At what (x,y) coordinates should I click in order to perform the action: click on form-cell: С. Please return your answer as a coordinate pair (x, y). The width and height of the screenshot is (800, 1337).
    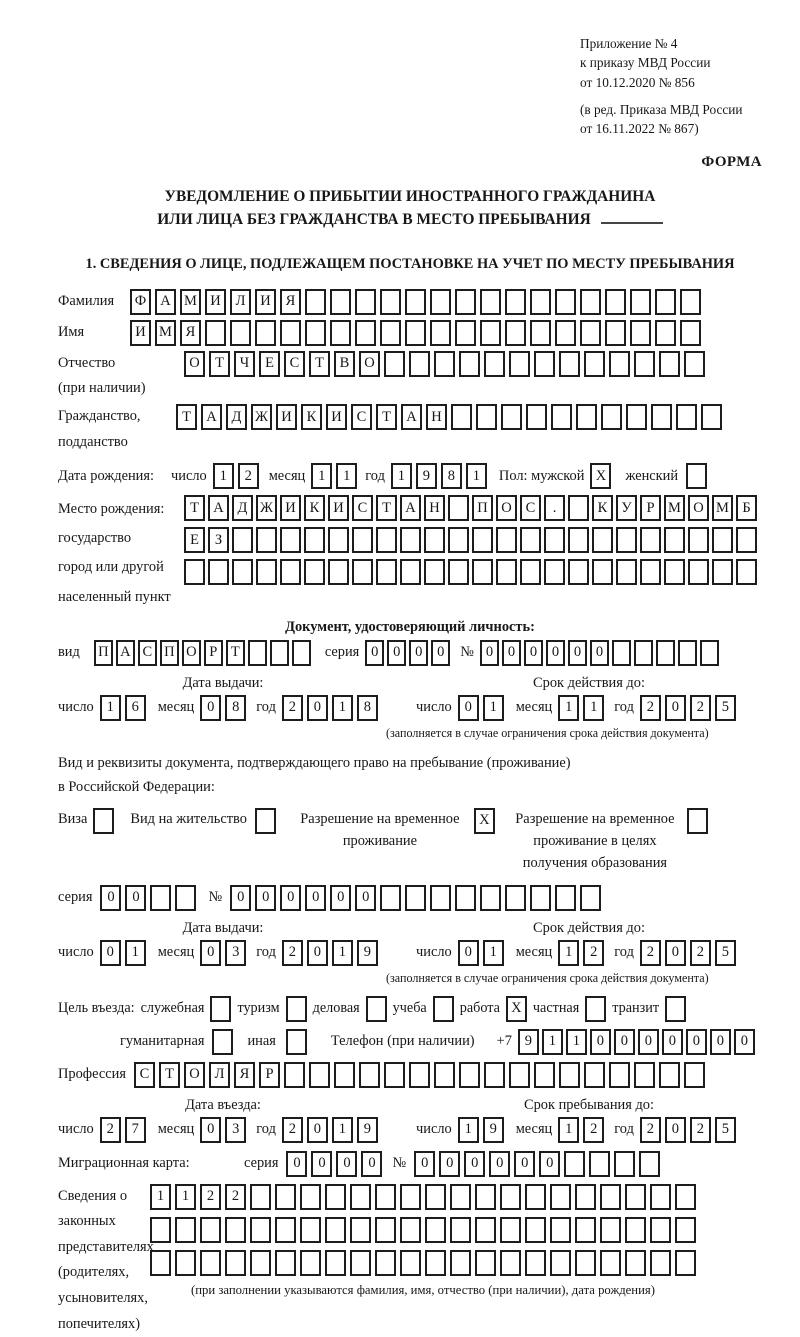
    Looking at the image, I should click on (530, 508).